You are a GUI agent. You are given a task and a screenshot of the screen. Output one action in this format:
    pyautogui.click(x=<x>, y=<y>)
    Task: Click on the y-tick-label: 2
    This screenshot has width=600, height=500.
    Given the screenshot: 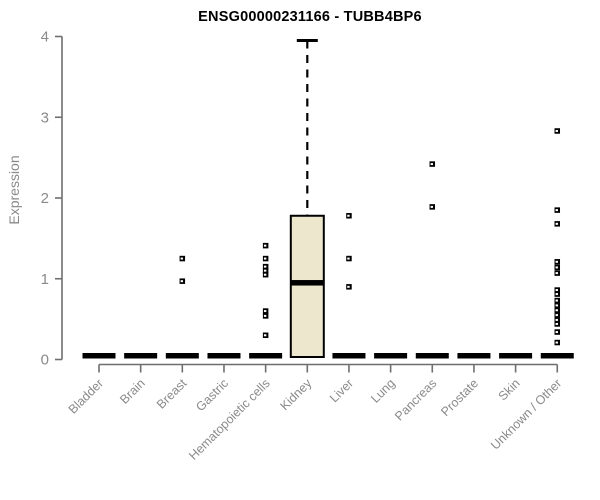 What is the action you would take?
    pyautogui.click(x=45, y=198)
    